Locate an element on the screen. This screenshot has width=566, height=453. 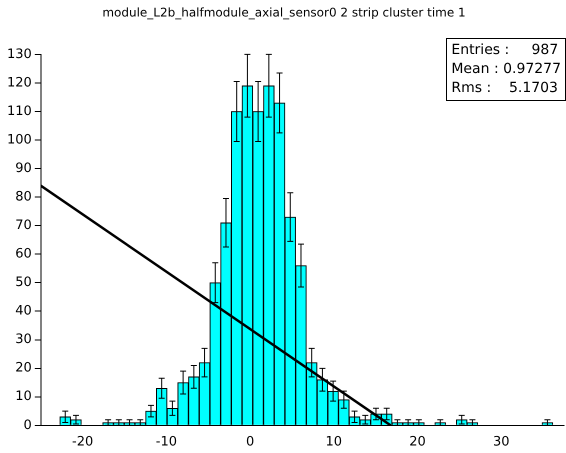
y-tick-label: 110 is located at coordinates (19, 111).